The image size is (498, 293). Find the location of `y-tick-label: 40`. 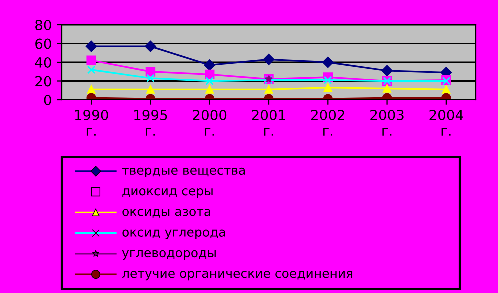

y-tick-label: 40 is located at coordinates (43, 62).